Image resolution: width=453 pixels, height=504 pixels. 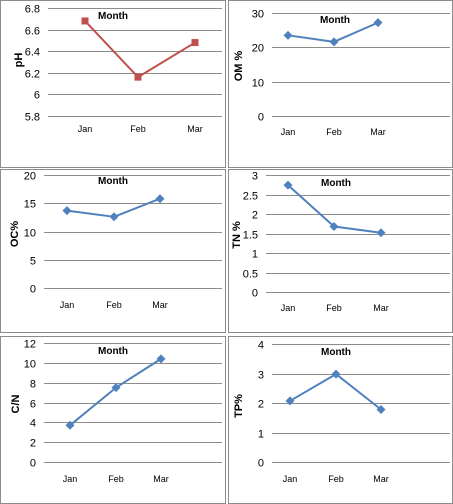 What do you see at coordinates (250, 197) in the screenshot?
I see `y-tick-label: 2.5` at bounding box center [250, 197].